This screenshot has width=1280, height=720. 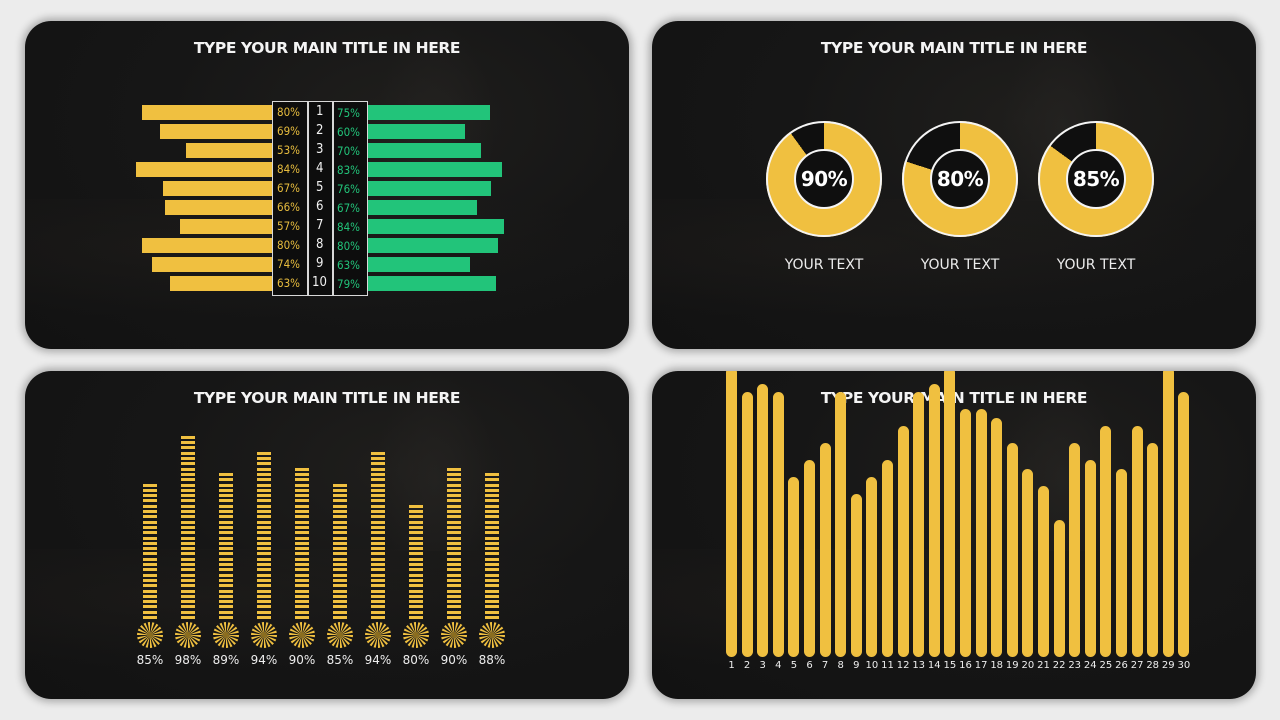 What do you see at coordinates (747, 665) in the screenshot?
I see `x-tick-label: 2` at bounding box center [747, 665].